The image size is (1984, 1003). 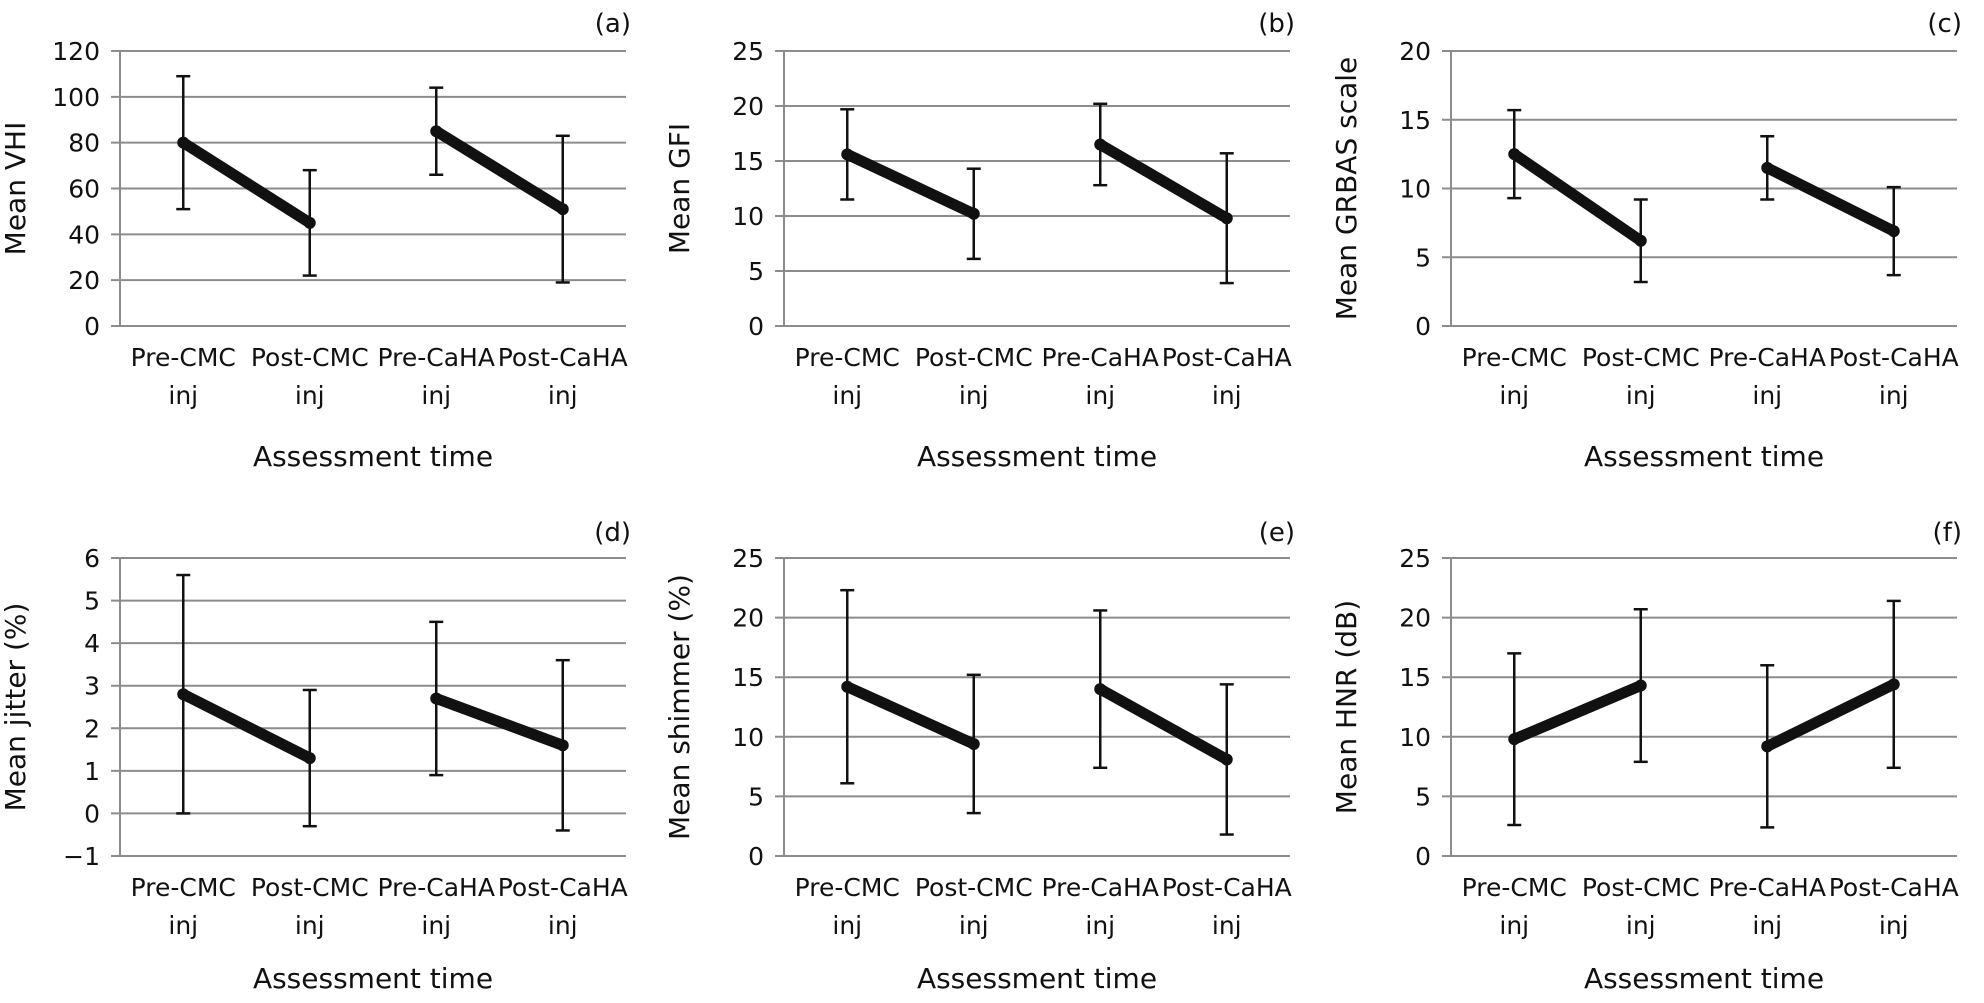 I want to click on panel-label: (b), so click(x=1276, y=24).